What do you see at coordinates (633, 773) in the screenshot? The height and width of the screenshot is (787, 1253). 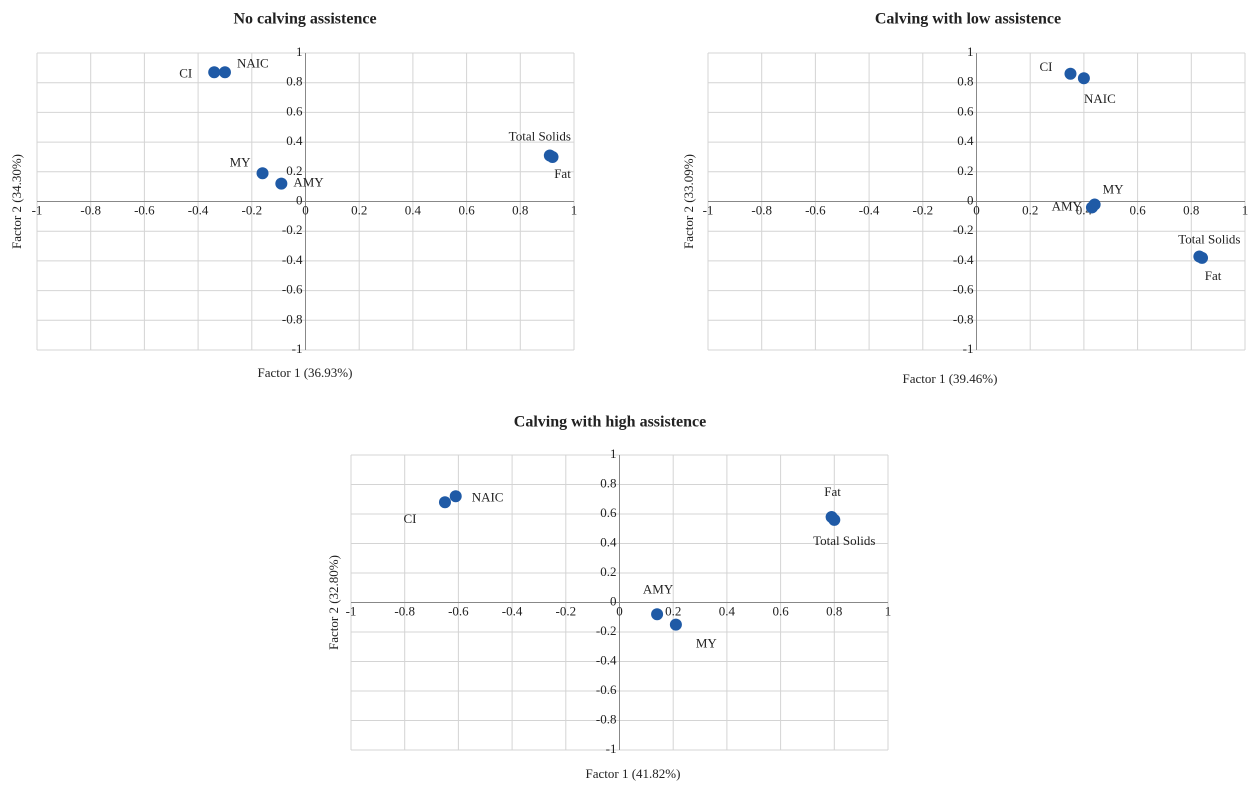 I see `x-axis-label: Factor 1 (41.82%)` at bounding box center [633, 773].